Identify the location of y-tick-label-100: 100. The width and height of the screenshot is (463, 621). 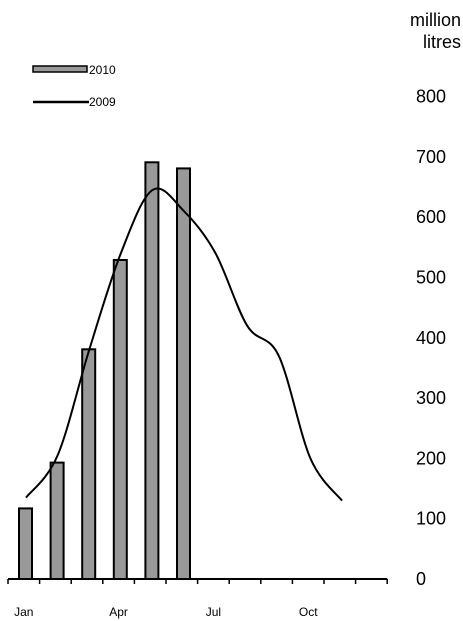
(431, 519).